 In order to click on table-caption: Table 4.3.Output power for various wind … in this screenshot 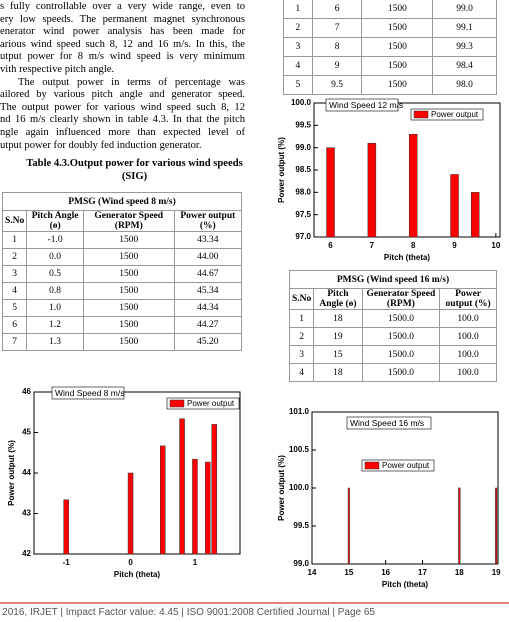, I will do `click(134, 170)`.